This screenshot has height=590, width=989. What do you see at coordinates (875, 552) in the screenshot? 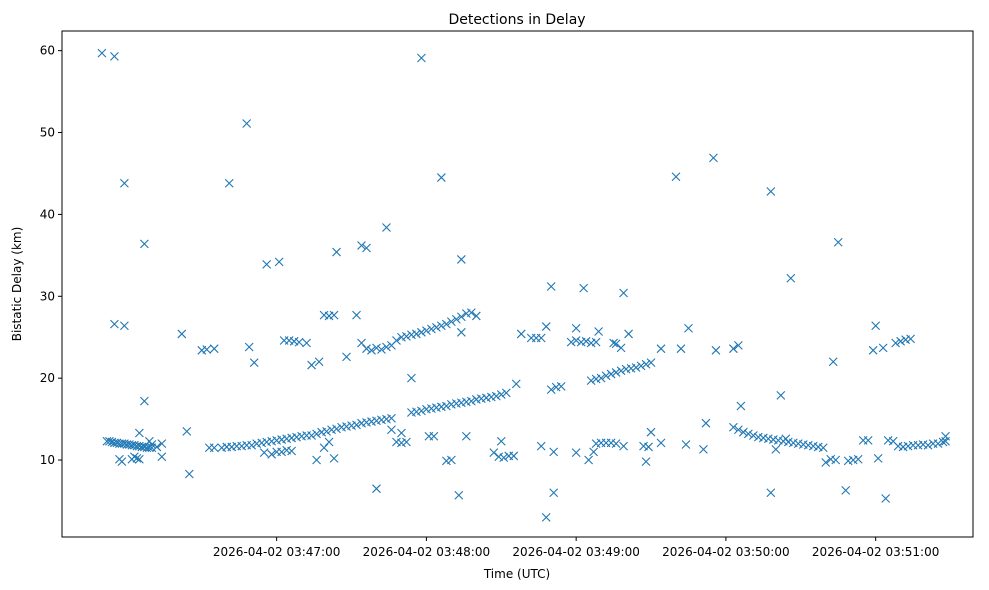
I see `x-tick-label: 2026-04-02 03:51:00` at bounding box center [875, 552].